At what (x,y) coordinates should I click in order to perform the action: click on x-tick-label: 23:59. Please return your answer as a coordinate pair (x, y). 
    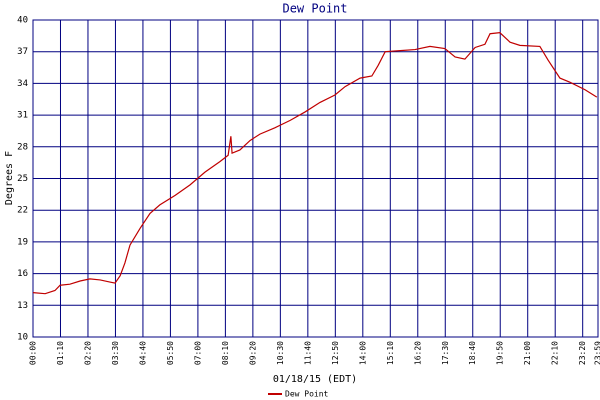
    Looking at the image, I should click on (597, 353).